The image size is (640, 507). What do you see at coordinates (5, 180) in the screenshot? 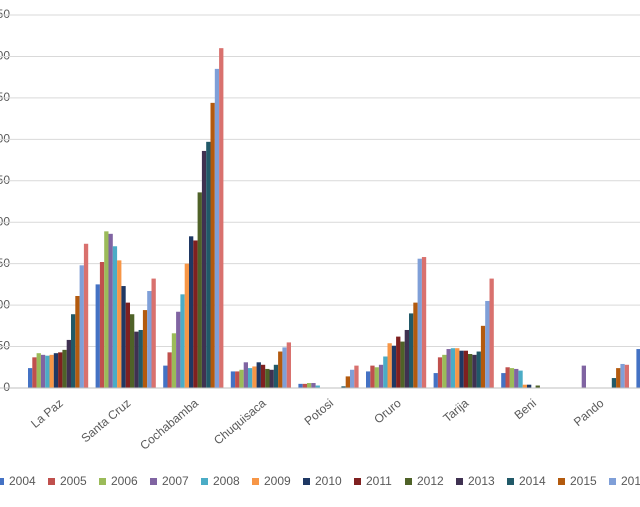
I see `y-tick-label: 250` at bounding box center [5, 180].